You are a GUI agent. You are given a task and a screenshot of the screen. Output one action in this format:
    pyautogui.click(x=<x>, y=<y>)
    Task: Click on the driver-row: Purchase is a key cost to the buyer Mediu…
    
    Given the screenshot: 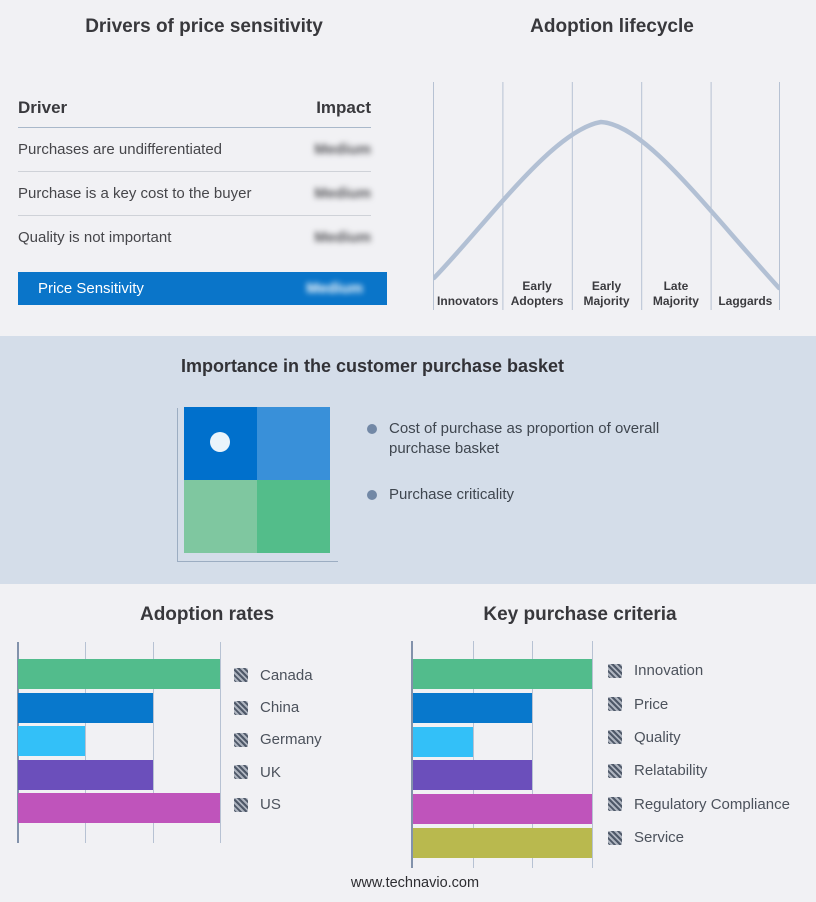 What is the action you would take?
    pyautogui.click(x=194, y=194)
    